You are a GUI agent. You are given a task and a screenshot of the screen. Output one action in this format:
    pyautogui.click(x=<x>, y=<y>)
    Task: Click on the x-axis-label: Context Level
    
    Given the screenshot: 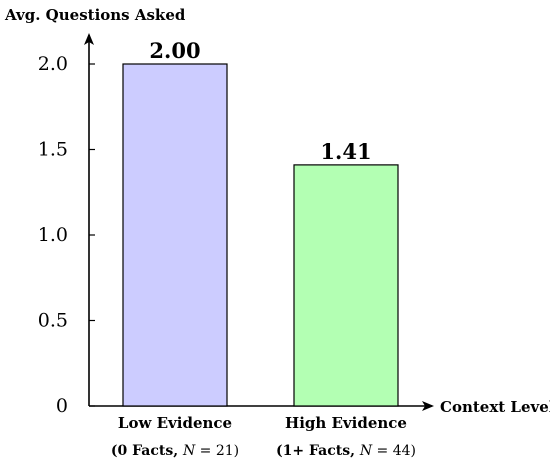 What is the action you would take?
    pyautogui.click(x=495, y=407)
    